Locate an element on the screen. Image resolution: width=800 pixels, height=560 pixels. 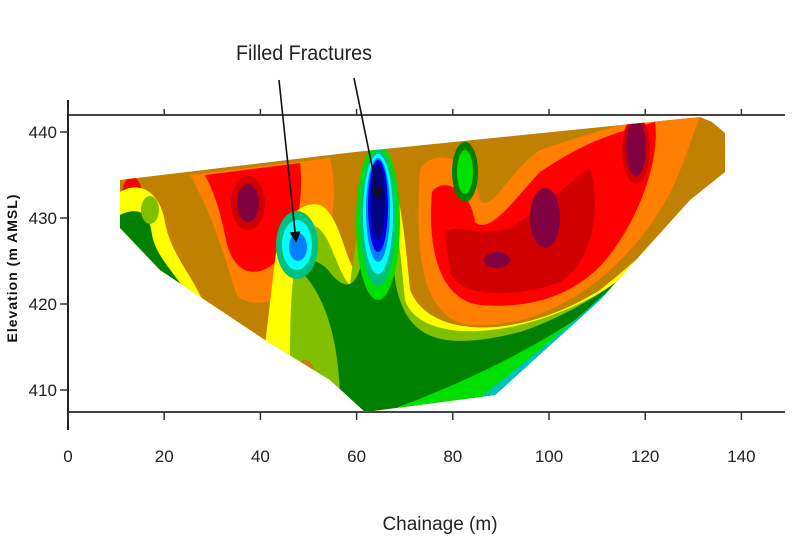
contour-bottom-brown is located at coordinates (305, 375).